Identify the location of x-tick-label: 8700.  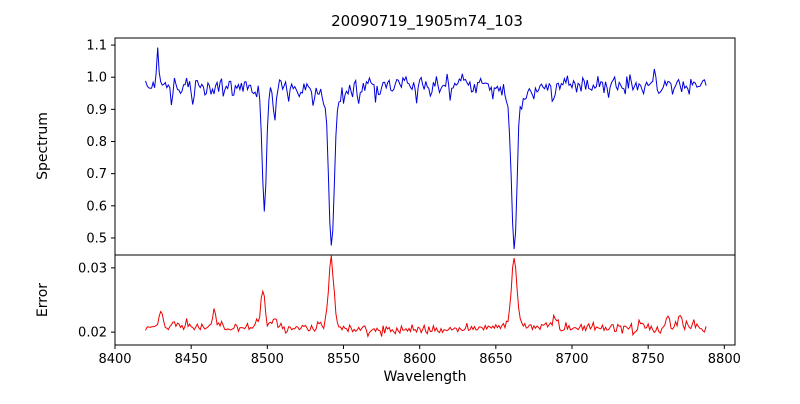
(571, 359).